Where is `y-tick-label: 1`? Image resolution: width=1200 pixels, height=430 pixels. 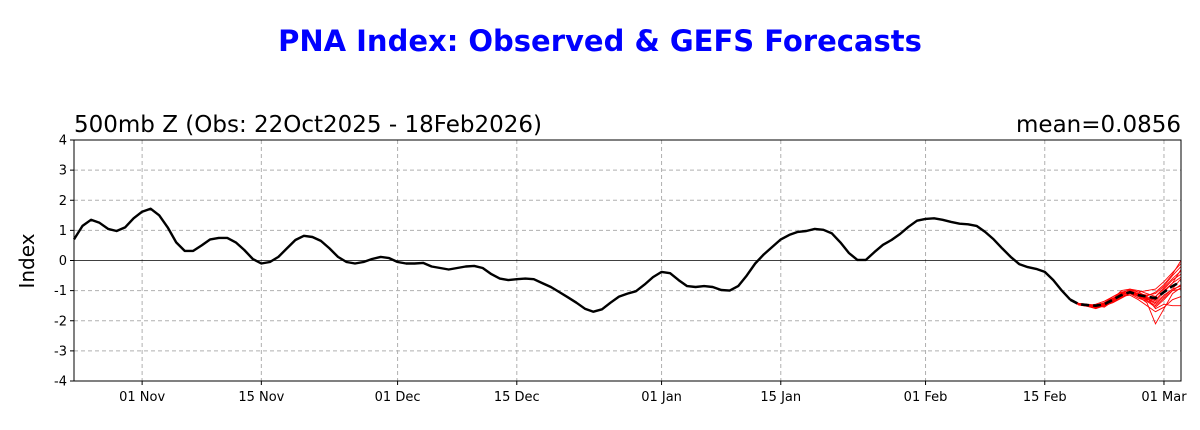 y-tick-label: 1 is located at coordinates (63, 231).